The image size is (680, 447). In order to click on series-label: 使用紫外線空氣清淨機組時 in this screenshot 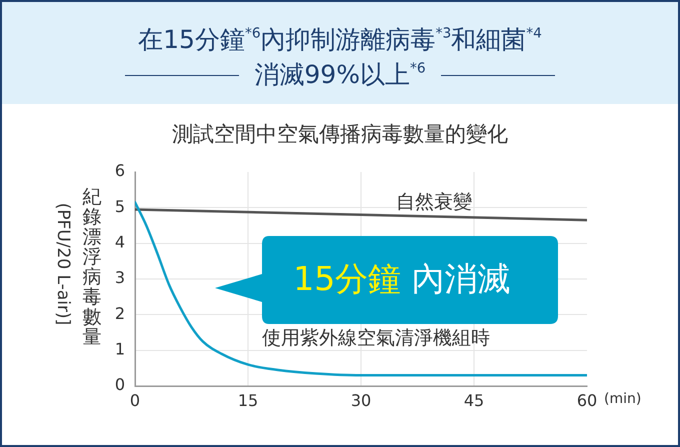, I will do `click(376, 337)`.